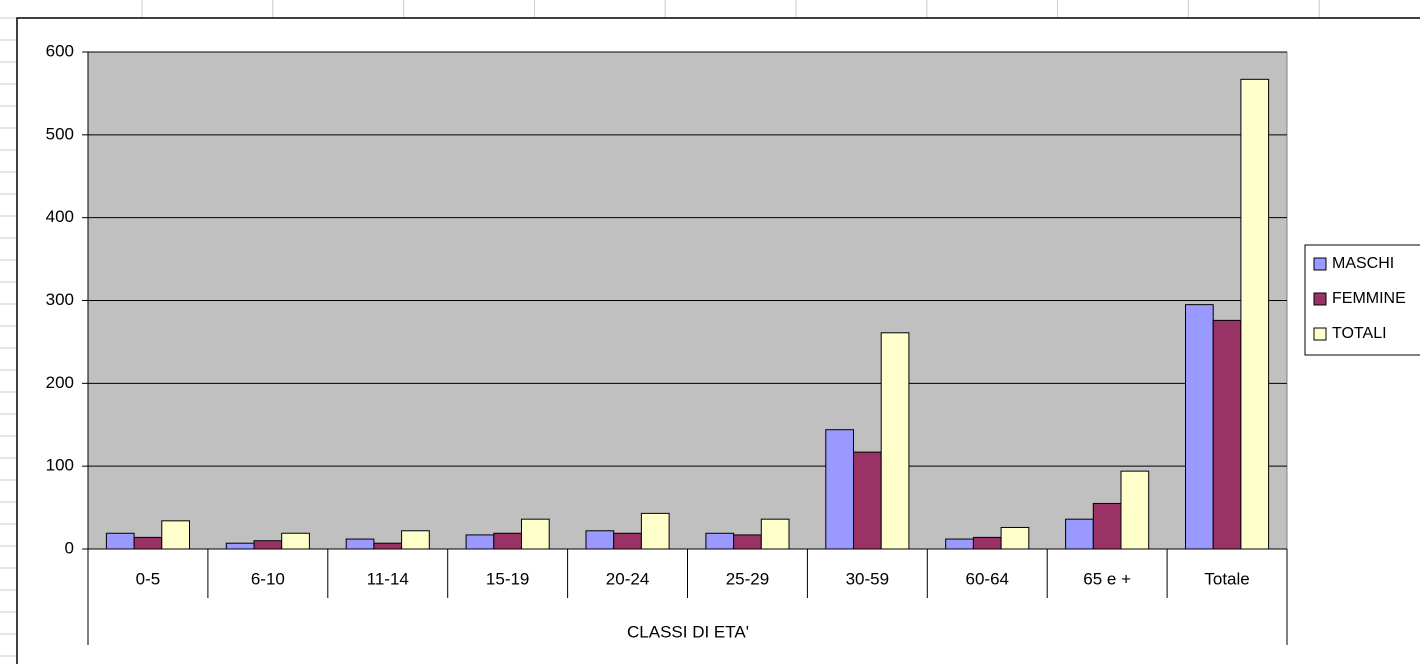  I want to click on y-tick-label: 100, so click(60, 465).